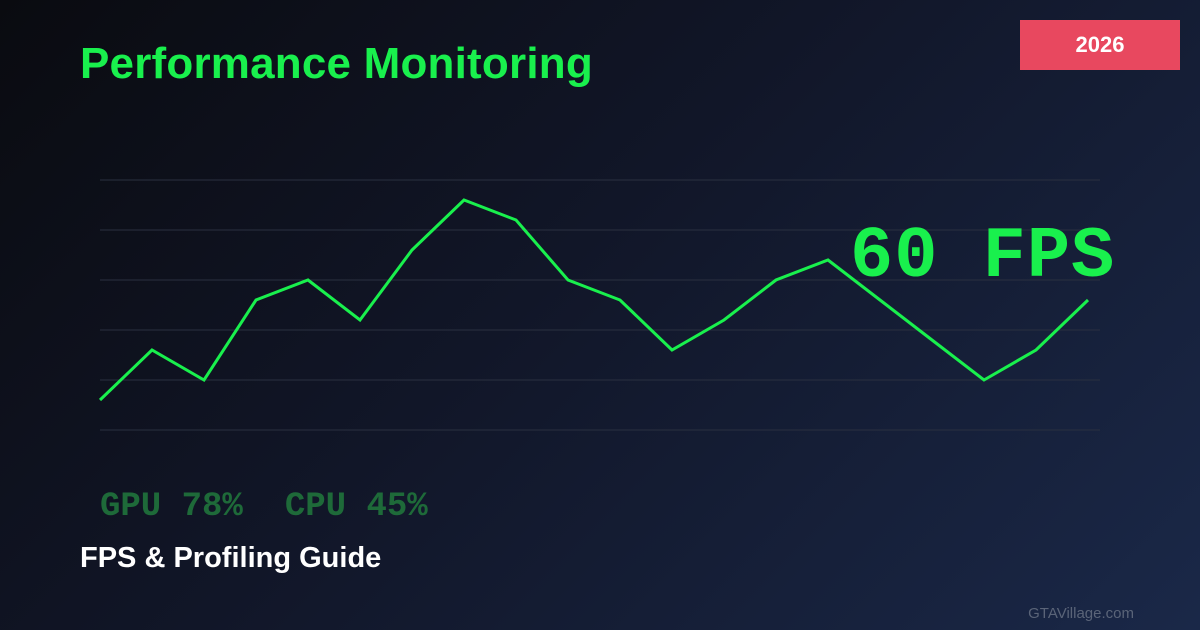 This screenshot has height=630, width=1200. I want to click on gpu-usage: GPU 78%, so click(171, 507).